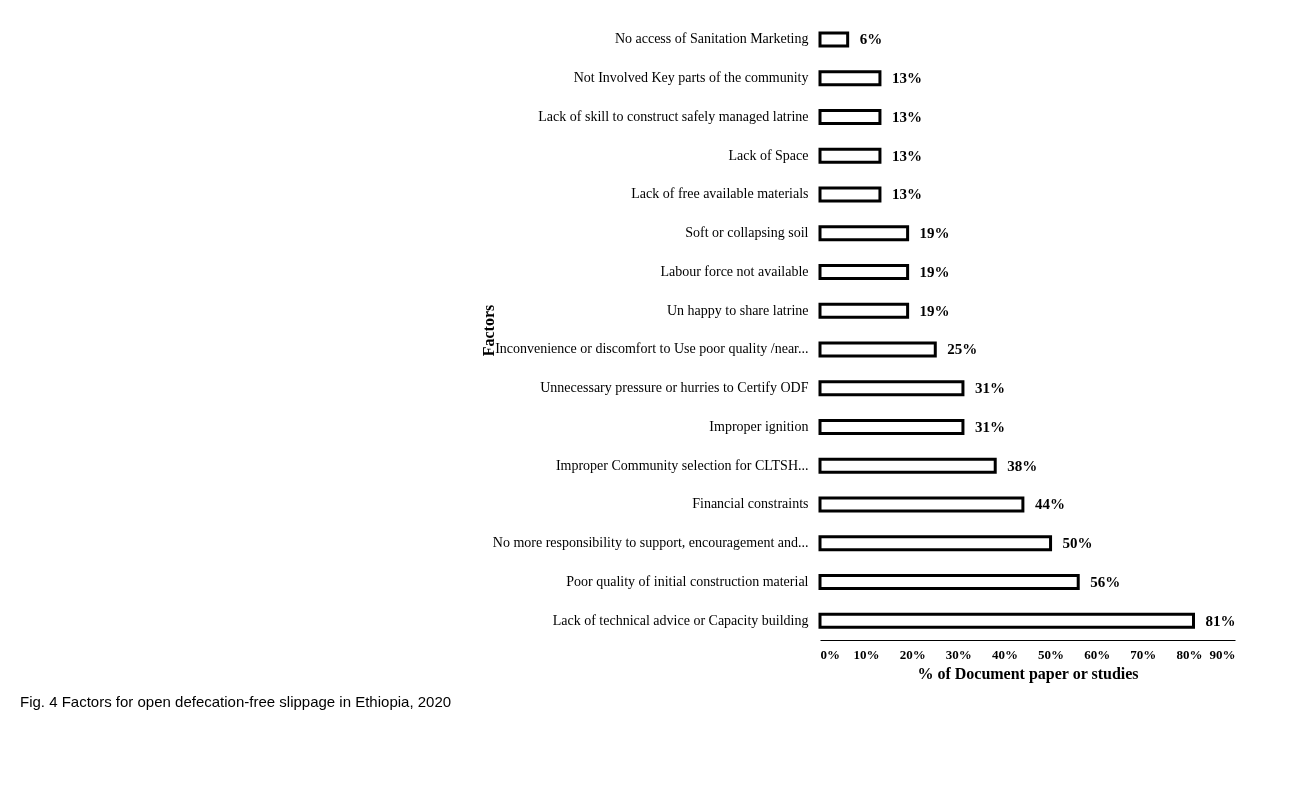 This screenshot has height=793, width=1296. Describe the element at coordinates (747, 233) in the screenshot. I see `y-tick-label: Soft or collapsing soil` at that location.